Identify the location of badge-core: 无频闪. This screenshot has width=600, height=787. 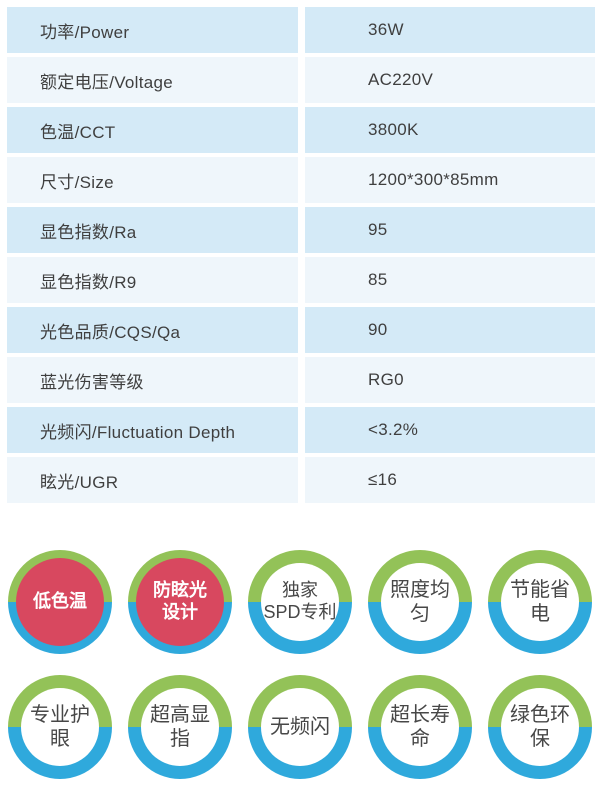
(300, 727).